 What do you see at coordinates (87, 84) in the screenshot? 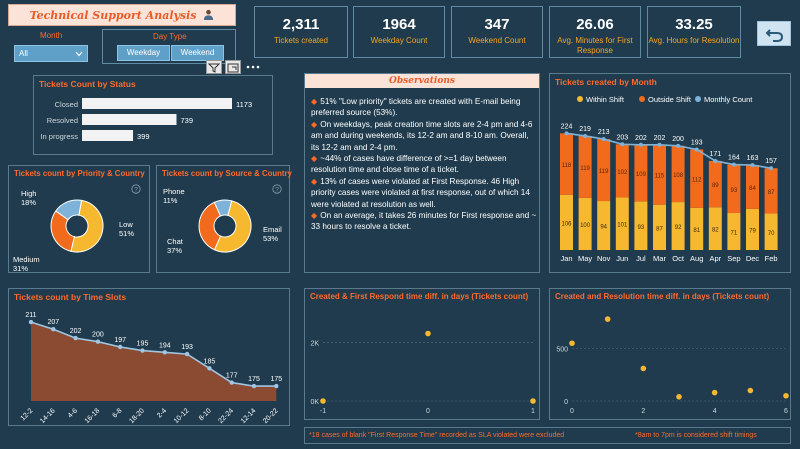
I see `status-panel-title: Tickets Count by Status` at bounding box center [87, 84].